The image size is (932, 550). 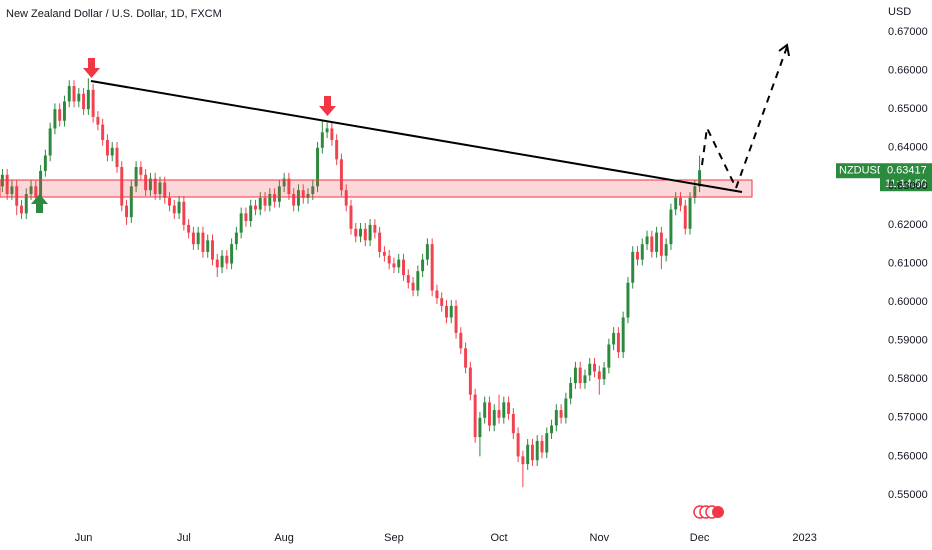 I want to click on down-arrow, so click(x=91, y=68).